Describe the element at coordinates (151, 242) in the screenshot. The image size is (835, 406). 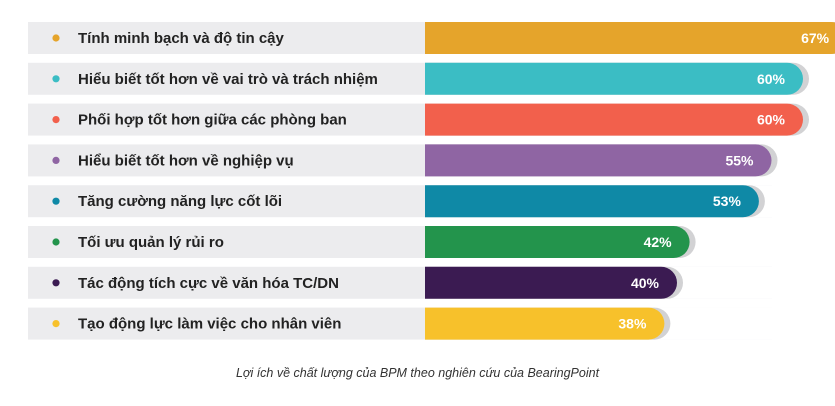
I see `category-label: Tối ưu quản lý rủi ro` at that location.